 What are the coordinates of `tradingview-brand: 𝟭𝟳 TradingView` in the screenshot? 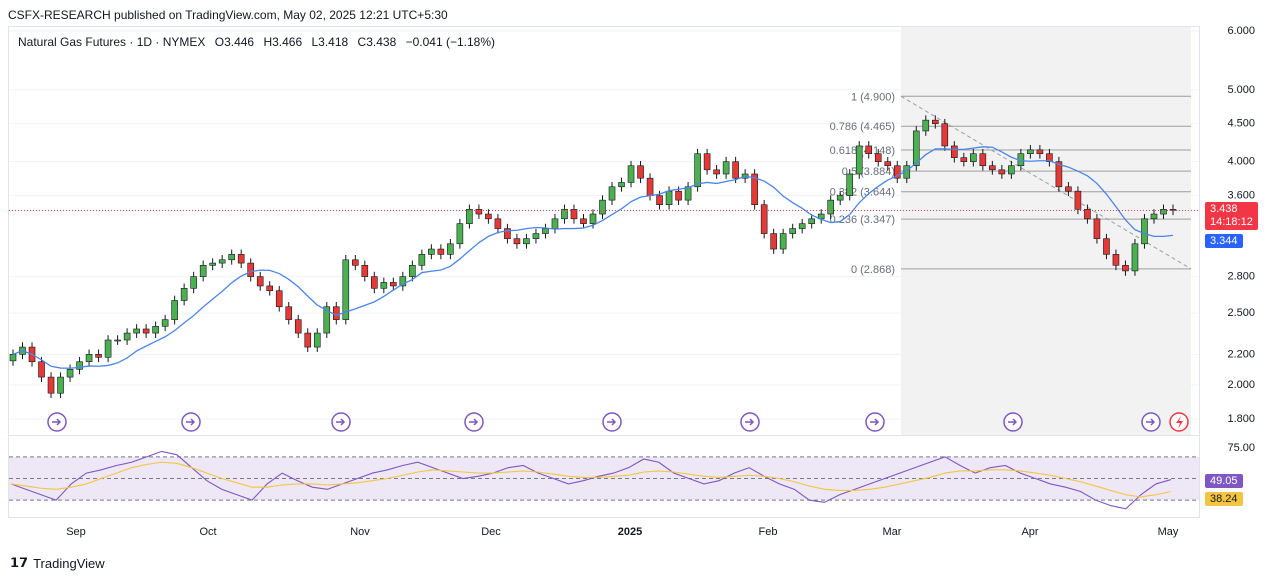 It's located at (57, 563).